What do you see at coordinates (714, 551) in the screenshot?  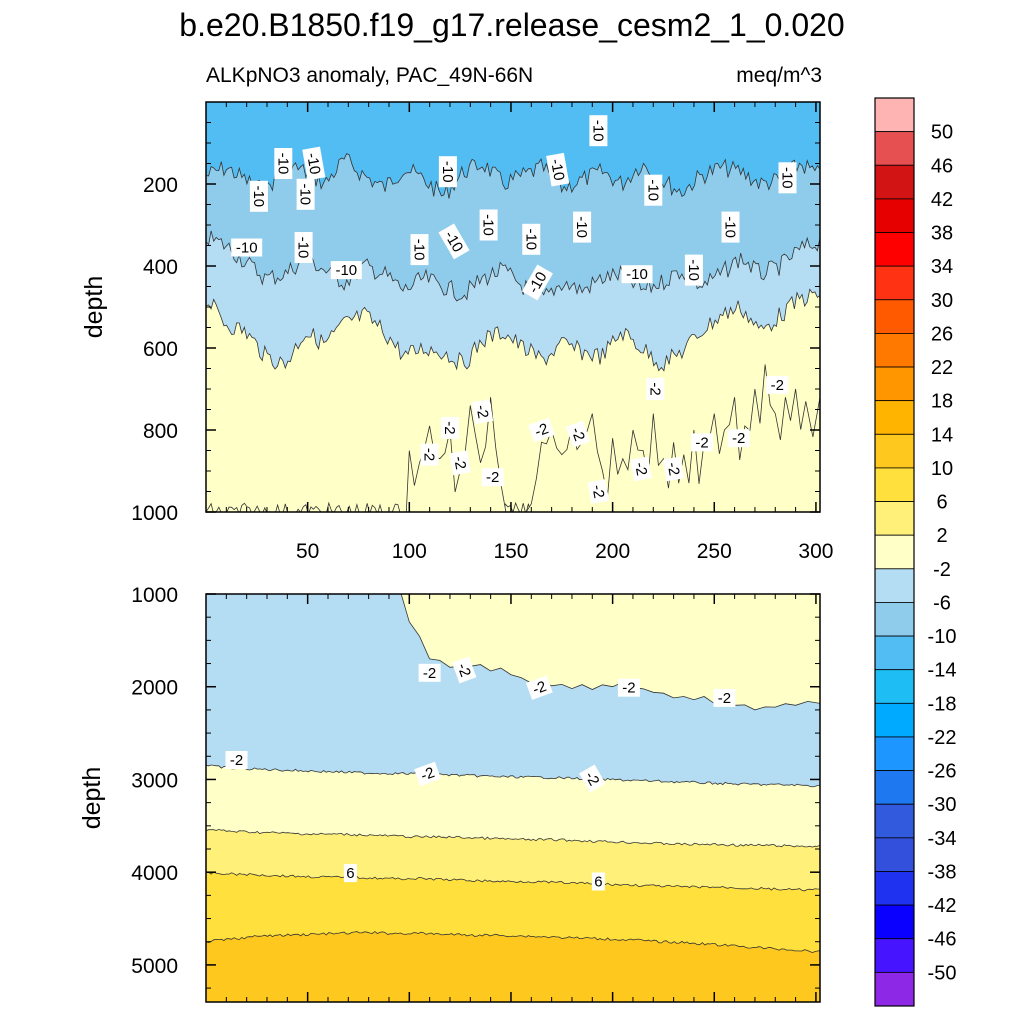 I see `x-tick-label: 250` at bounding box center [714, 551].